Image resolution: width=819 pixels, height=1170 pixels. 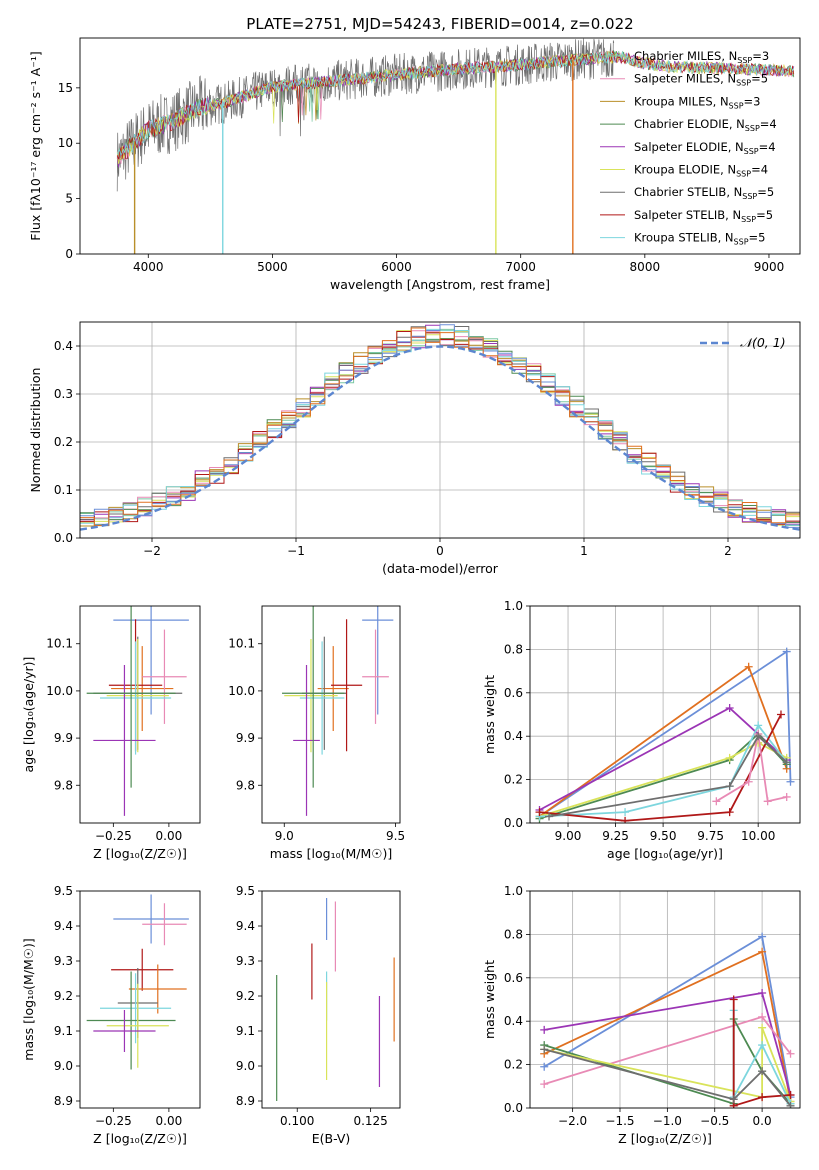 I want to click on x-tick-label: 9.5, so click(x=395, y=836).